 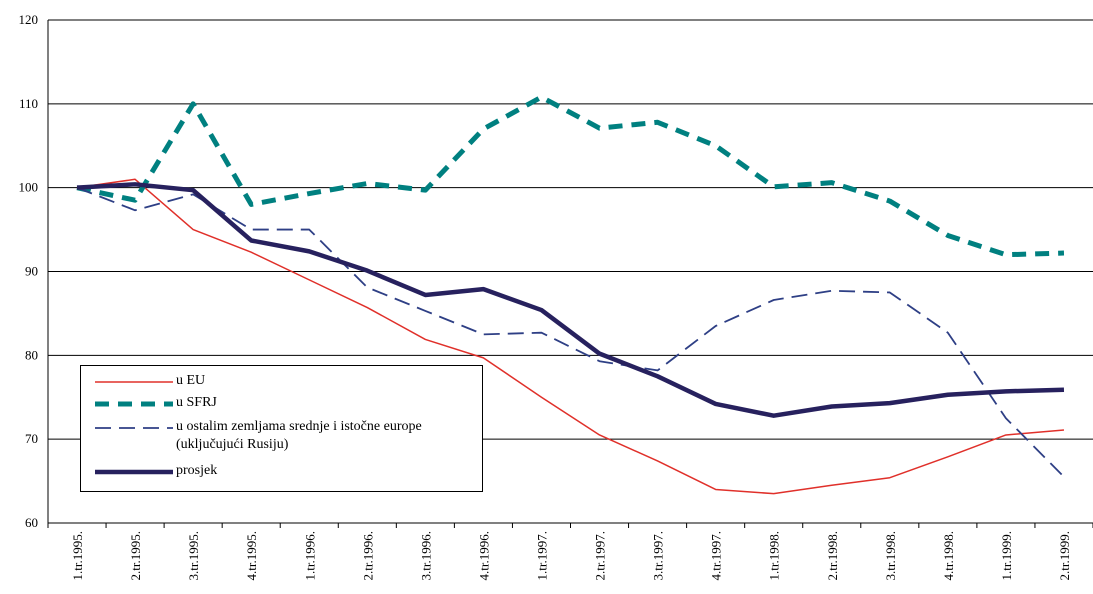 I want to click on x-tick-label: 4.tr.1998., so click(x=948, y=555).